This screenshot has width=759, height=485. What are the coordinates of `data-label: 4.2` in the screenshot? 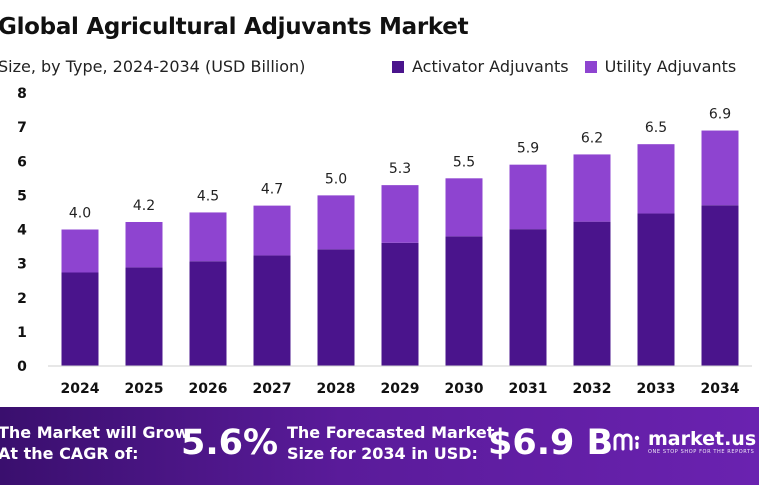 It's located at (144, 206).